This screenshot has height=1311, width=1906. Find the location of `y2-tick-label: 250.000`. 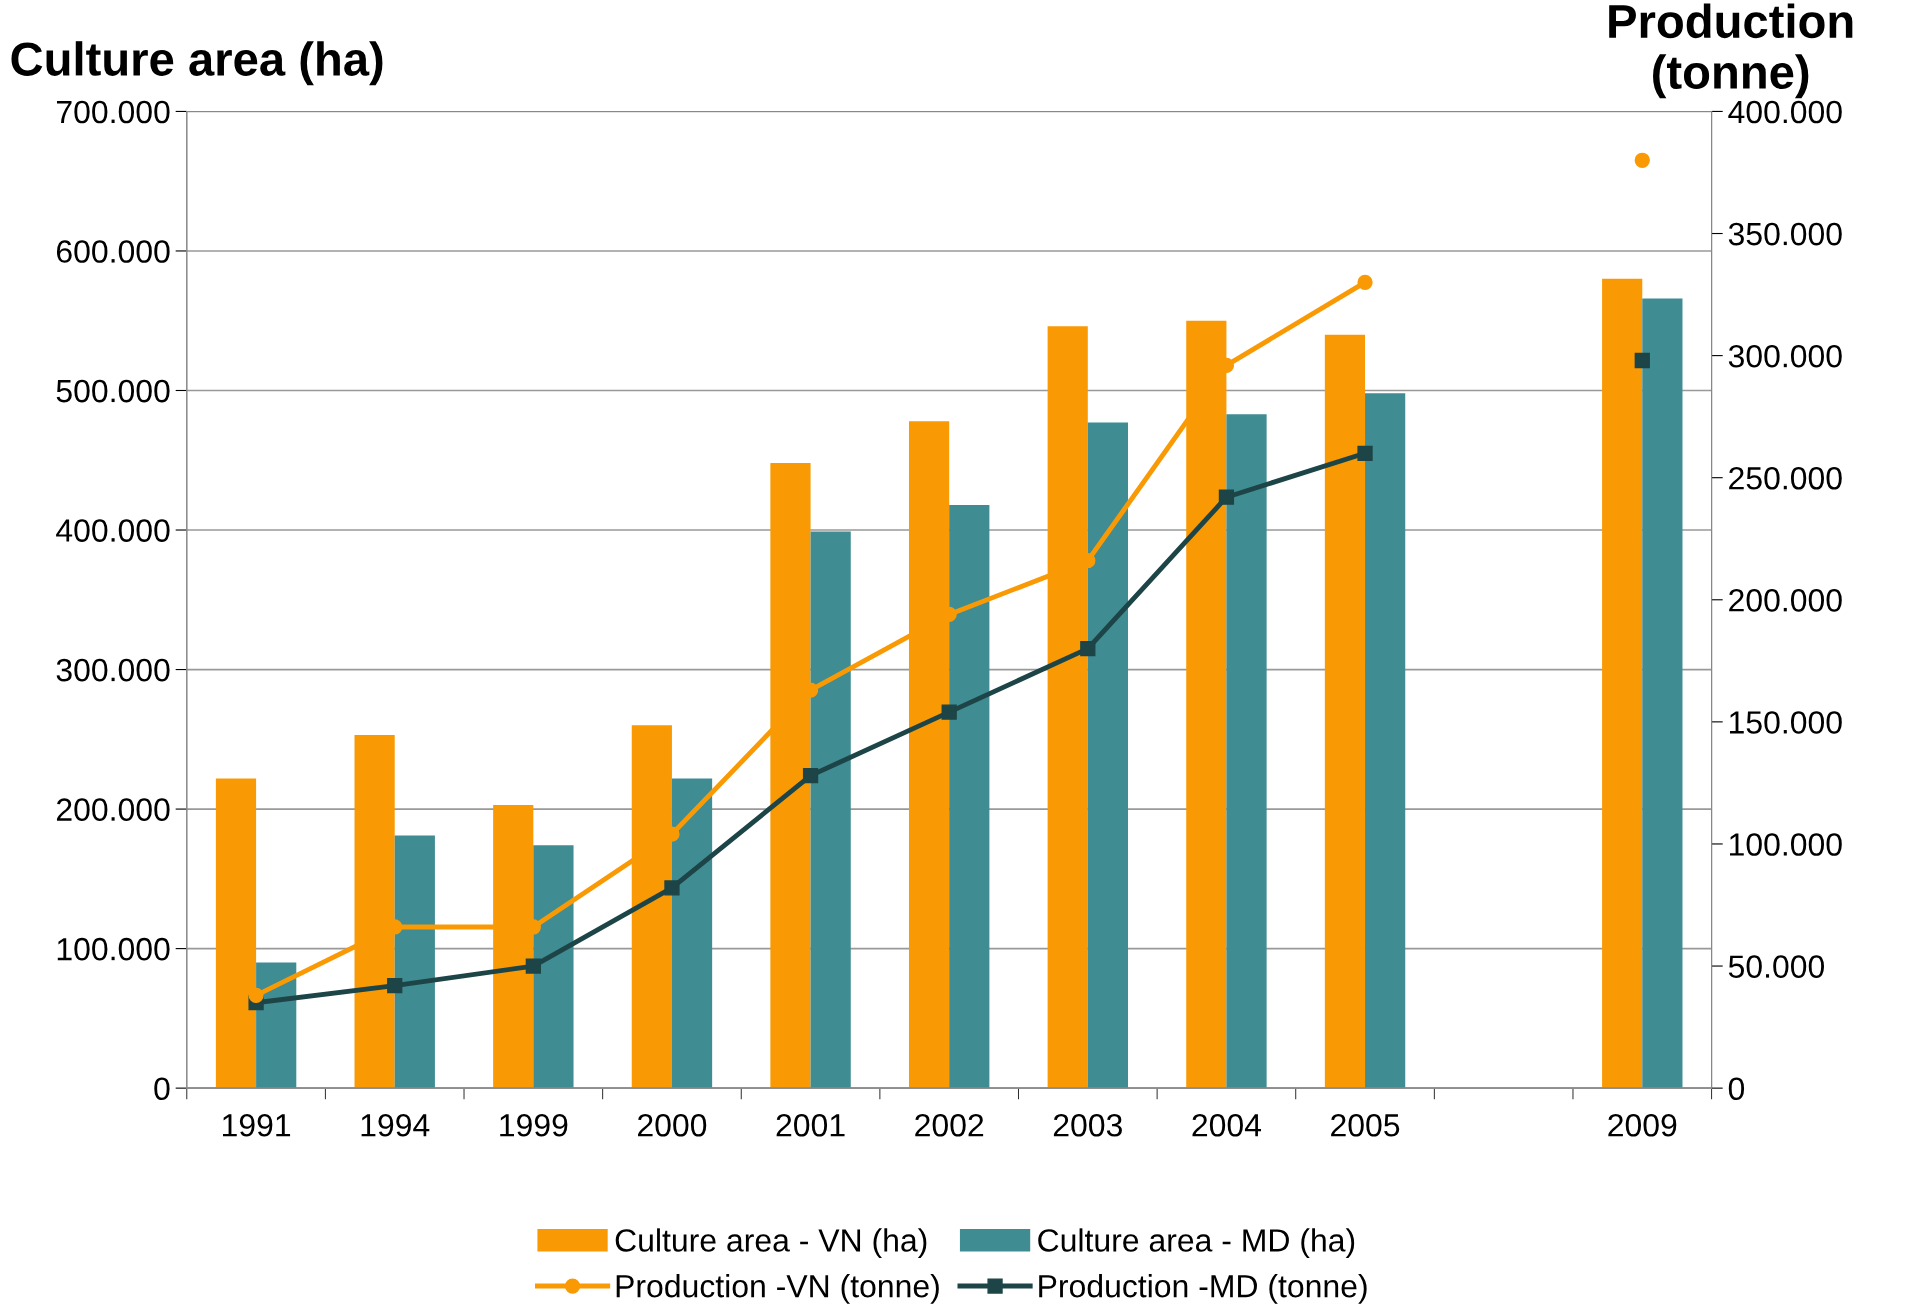

y2-tick-label: 250.000 is located at coordinates (1785, 478).